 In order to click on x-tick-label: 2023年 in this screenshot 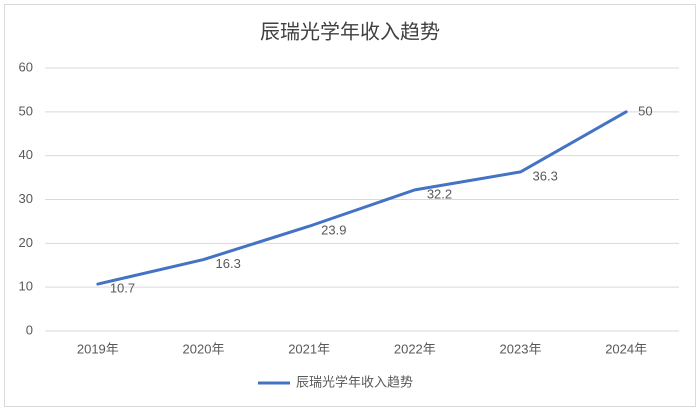, I will do `click(521, 348)`.